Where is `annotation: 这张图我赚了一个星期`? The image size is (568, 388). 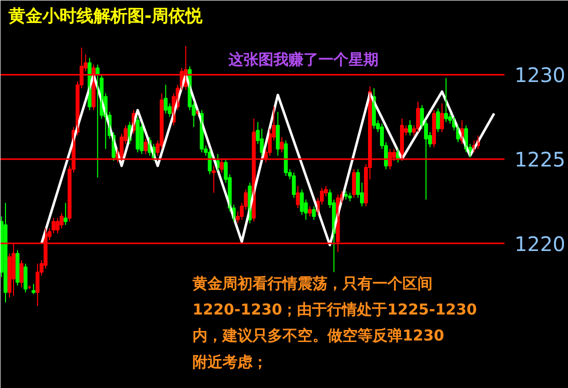 annotation: 这张图我赚了一个星期 is located at coordinates (303, 59).